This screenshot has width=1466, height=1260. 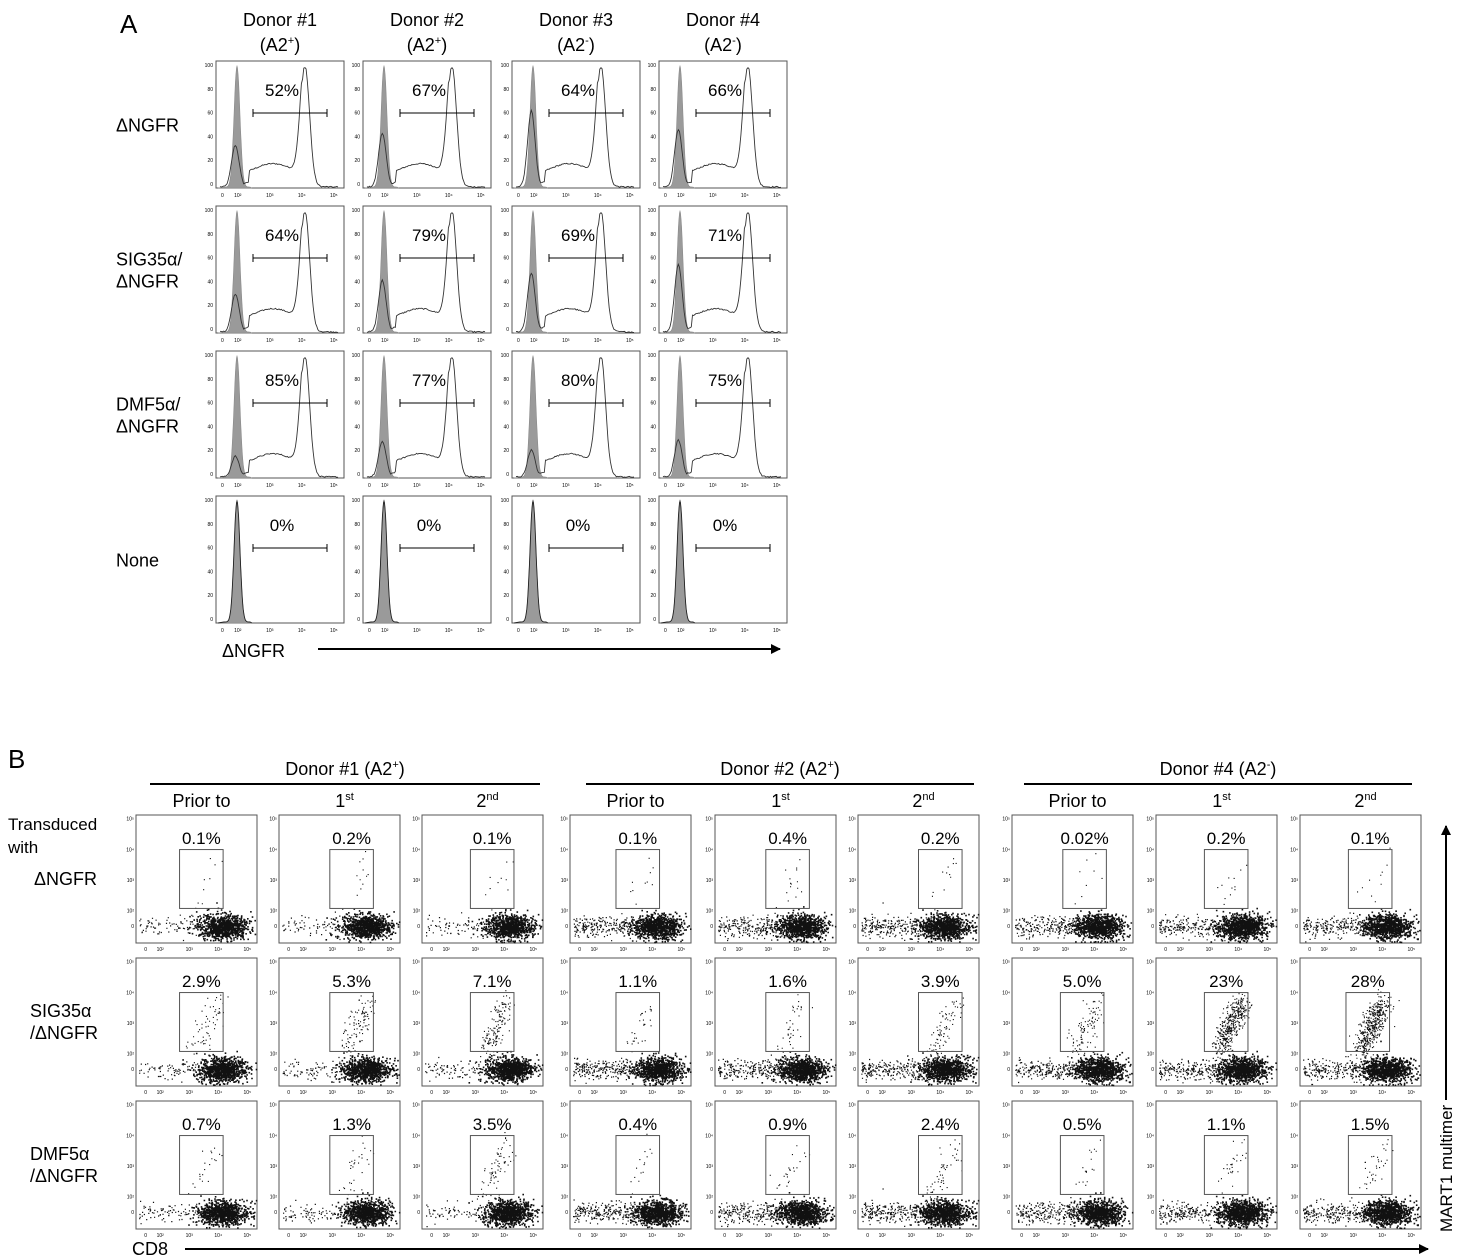 What do you see at coordinates (52, 824) in the screenshot?
I see `row-header-line-1: Transduced` at bounding box center [52, 824].